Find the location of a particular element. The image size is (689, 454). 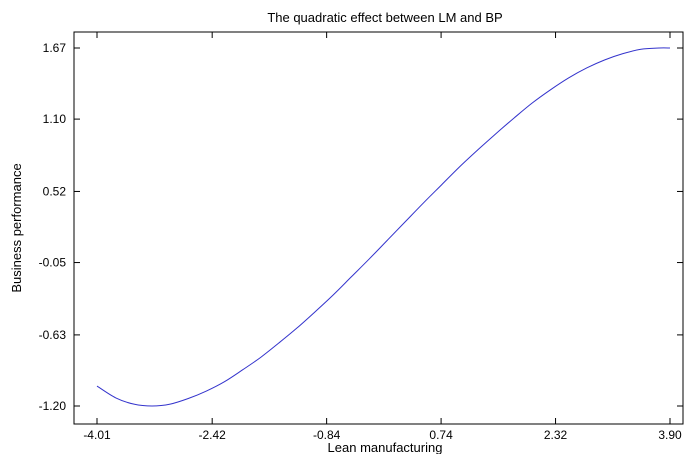

x-tick-label: 2.32 is located at coordinates (556, 435).